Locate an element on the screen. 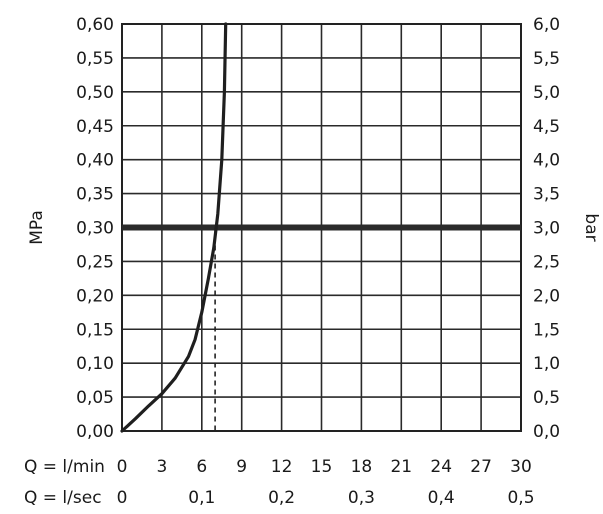  y-tick-label-right: 2,5 is located at coordinates (546, 262).